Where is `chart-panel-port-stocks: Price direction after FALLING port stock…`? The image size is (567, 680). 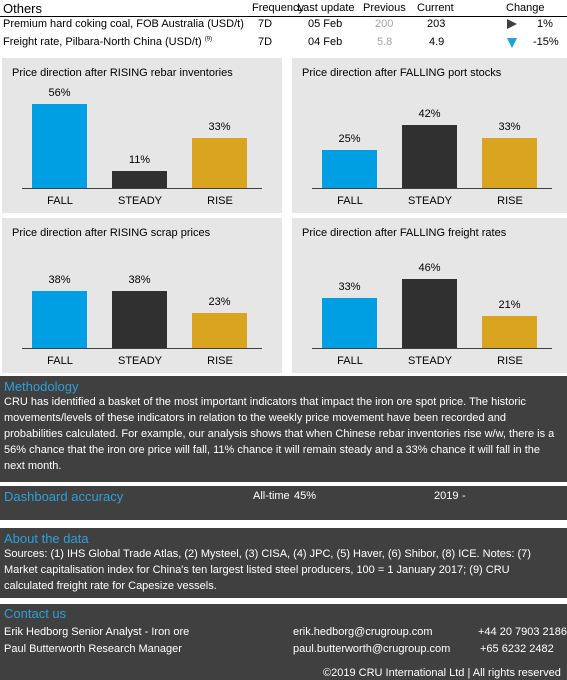 chart-panel-port-stocks: Price direction after FALLING port stock… is located at coordinates (429, 135).